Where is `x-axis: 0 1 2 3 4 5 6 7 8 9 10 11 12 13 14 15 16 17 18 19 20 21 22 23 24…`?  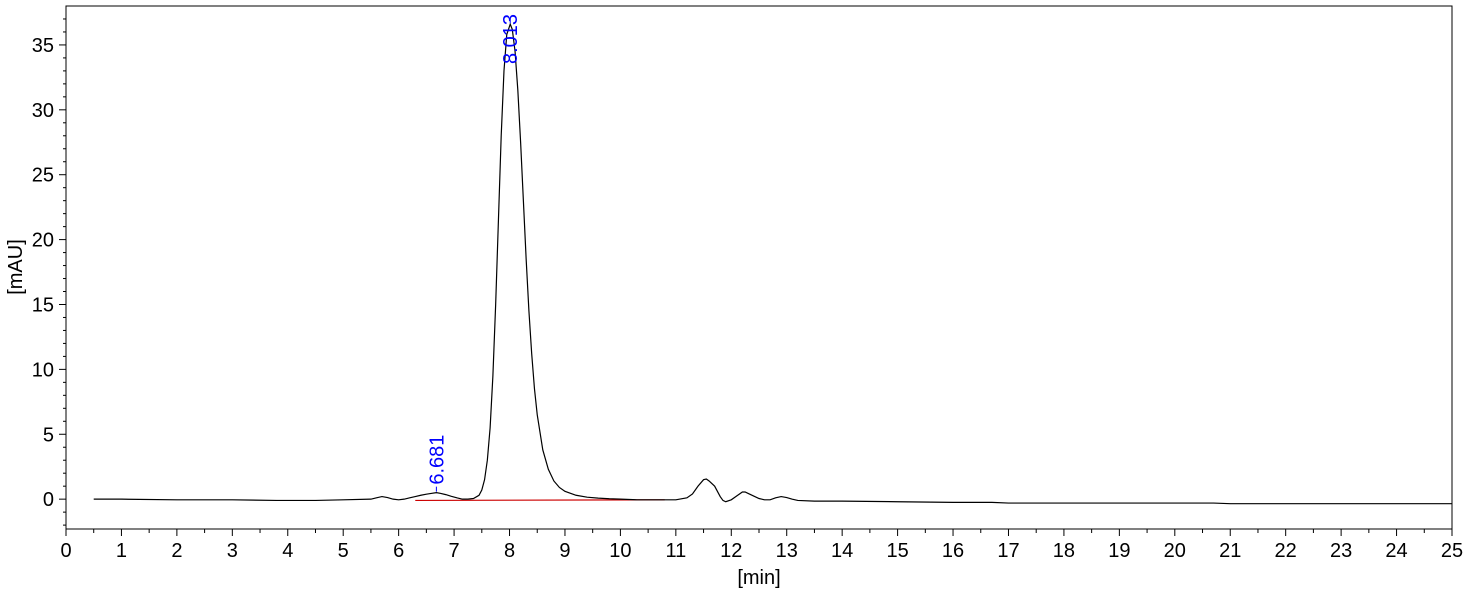
x-axis: 0 1 2 3 4 5 6 7 8 9 10 11 12 13 14 15 16 17 18 19 20 21 22 23 24… is located at coordinates (761, 545).